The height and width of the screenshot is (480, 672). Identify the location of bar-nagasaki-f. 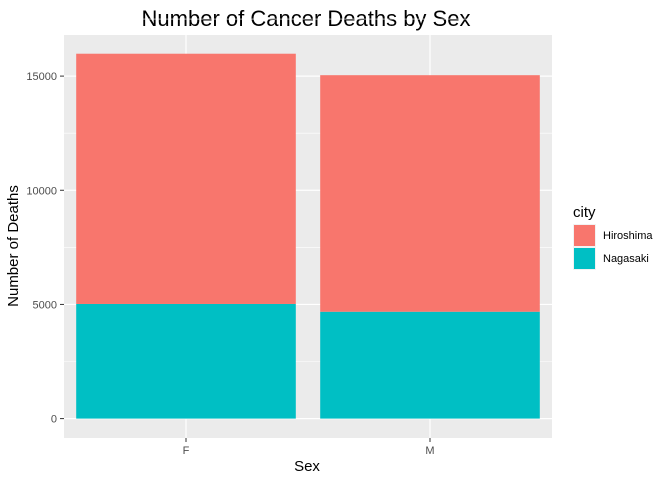
(186, 361).